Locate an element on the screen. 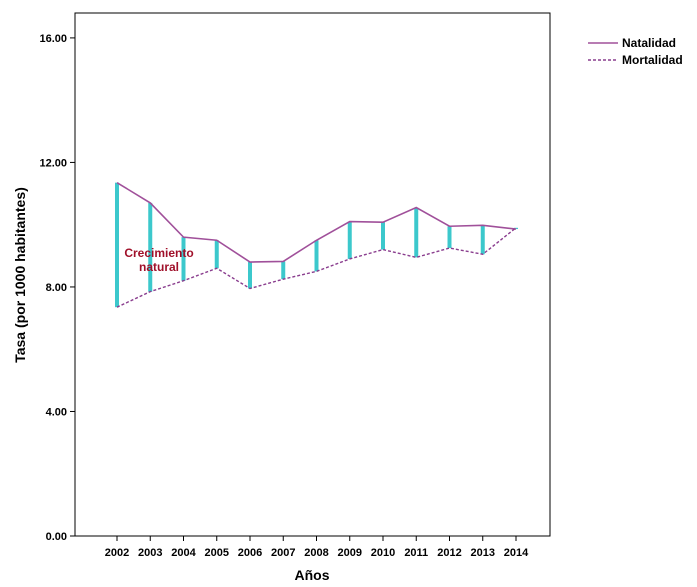  x-tick-label: 2007 is located at coordinates (283, 553).